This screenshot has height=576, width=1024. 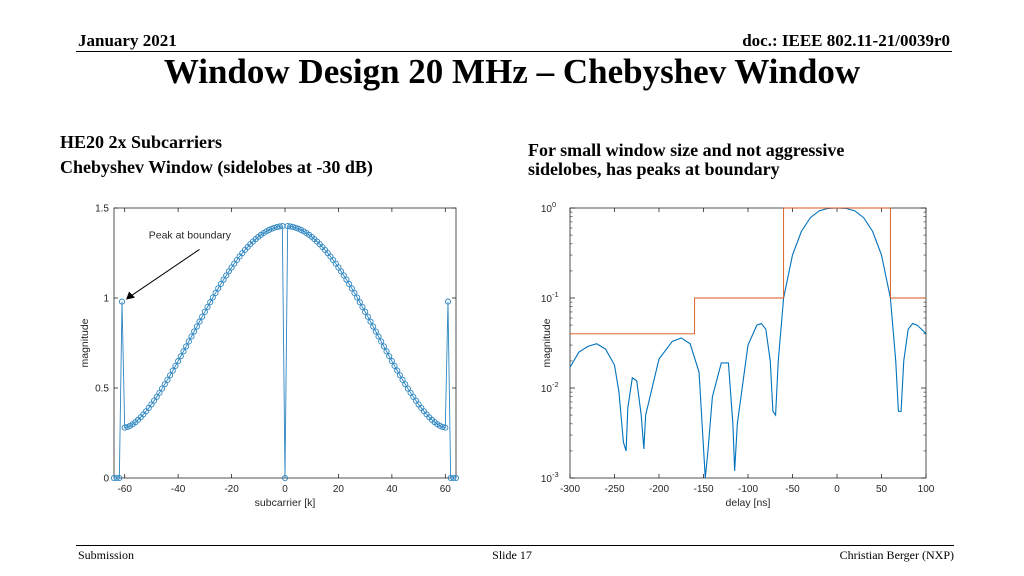 What do you see at coordinates (127, 40) in the screenshot?
I see `header-date: January 2021` at bounding box center [127, 40].